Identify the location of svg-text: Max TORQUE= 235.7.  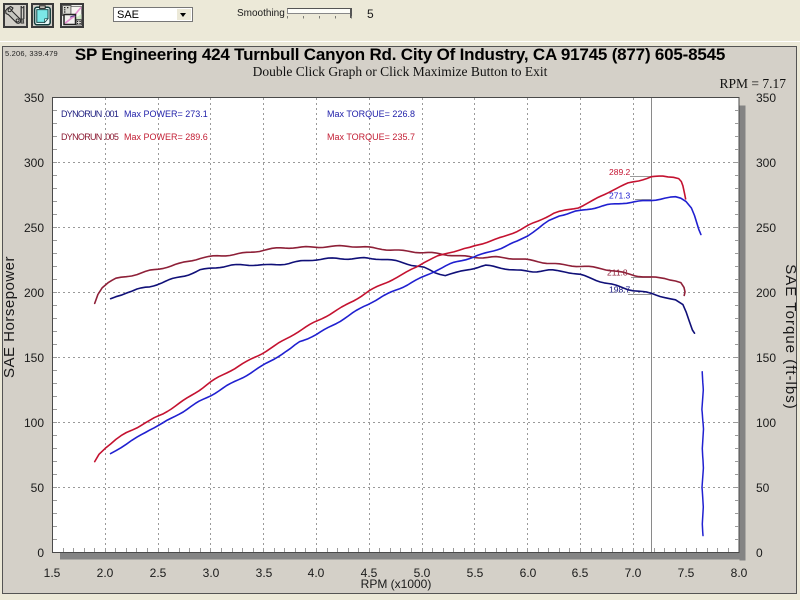
(371, 137).